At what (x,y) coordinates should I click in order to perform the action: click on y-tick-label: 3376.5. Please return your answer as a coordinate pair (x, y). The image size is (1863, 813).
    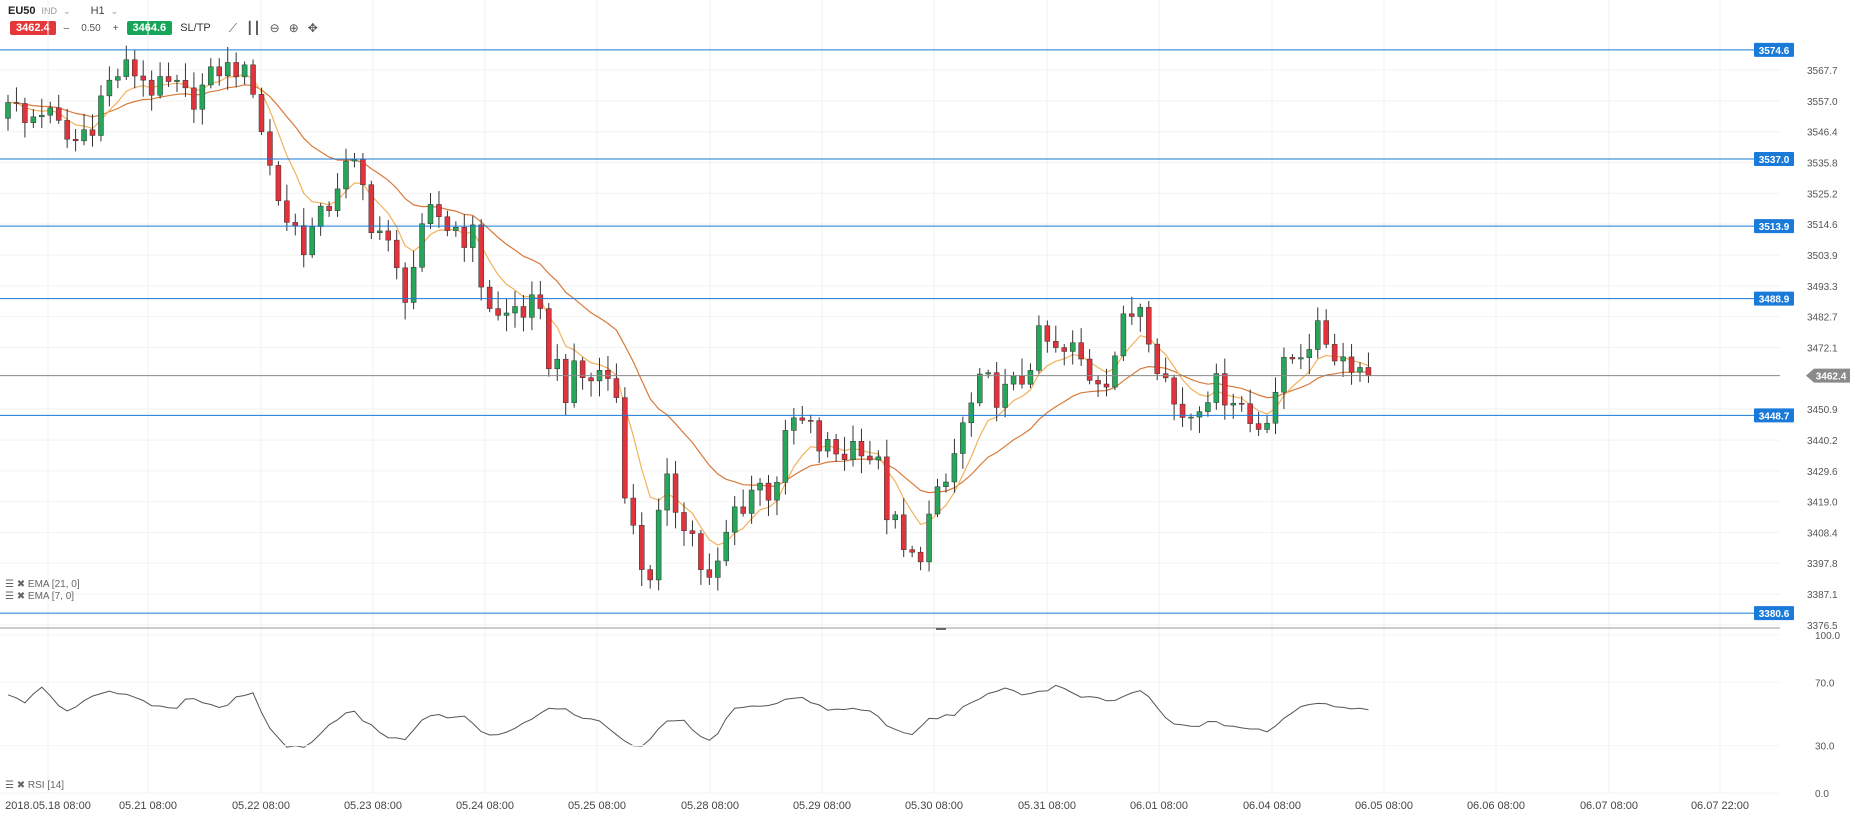
    Looking at the image, I should click on (1822, 626).